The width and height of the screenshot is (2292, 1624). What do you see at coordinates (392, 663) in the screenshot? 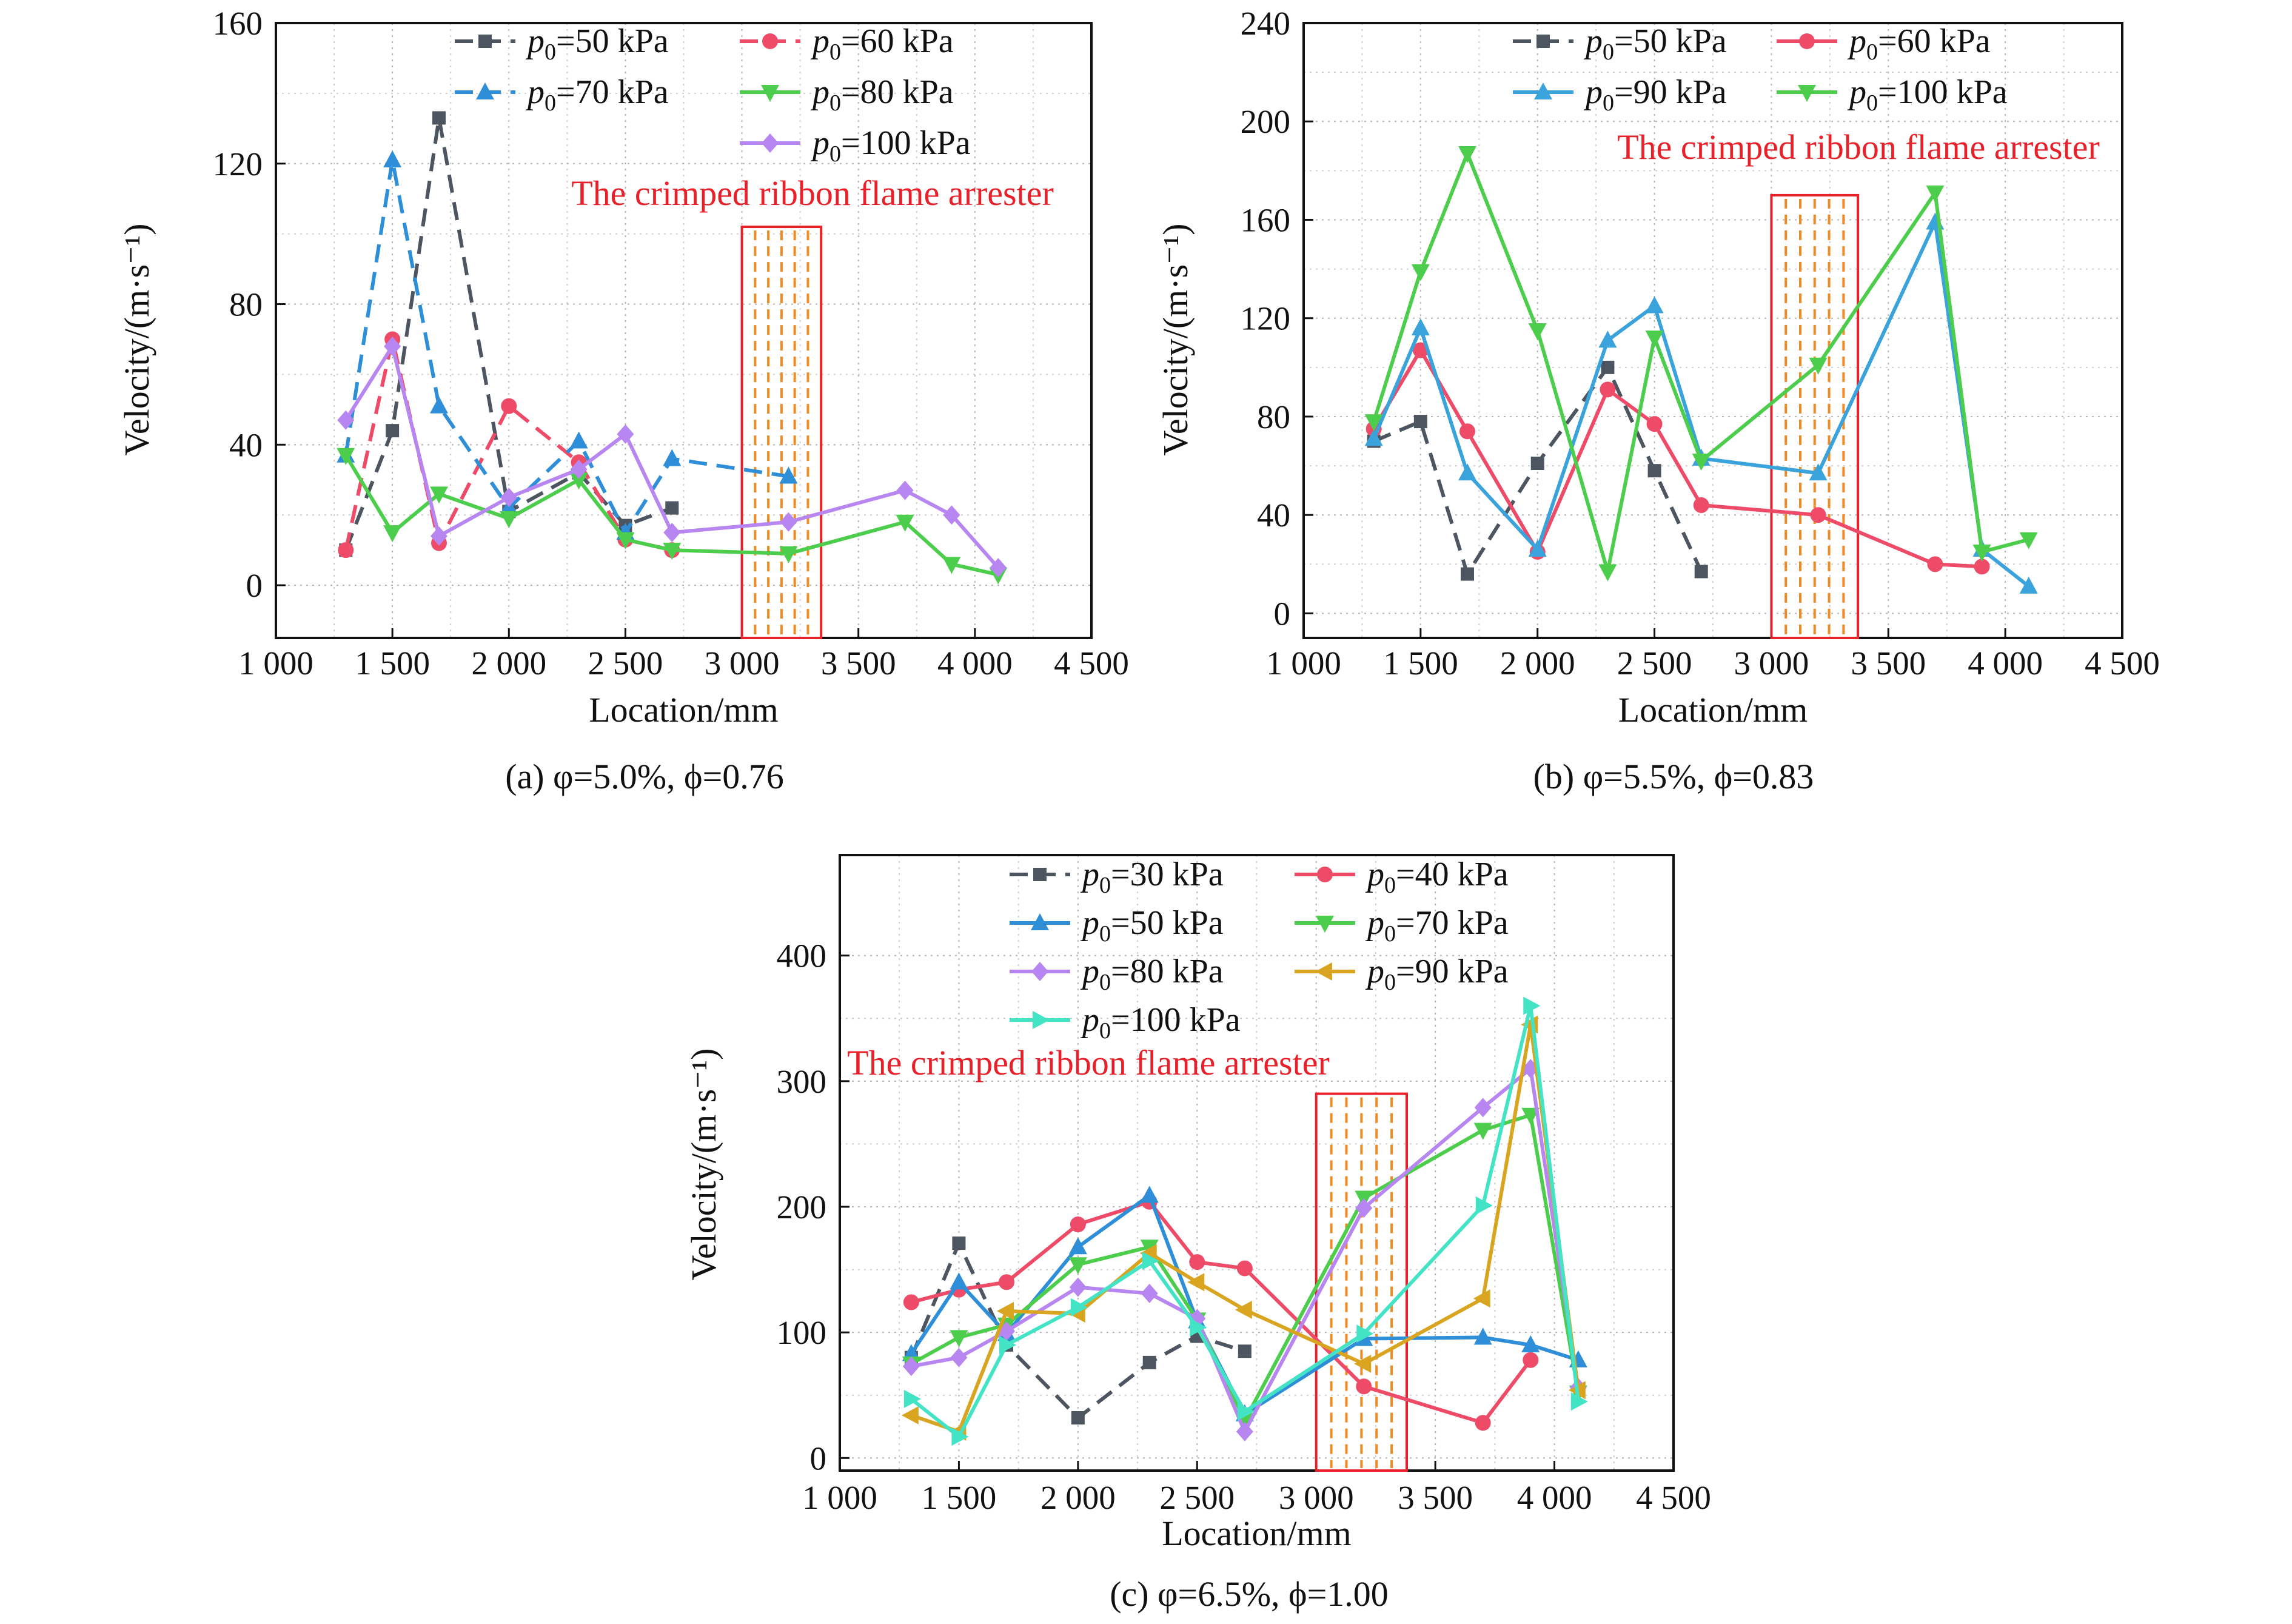
I see `x-tick-label: 1 500` at bounding box center [392, 663].